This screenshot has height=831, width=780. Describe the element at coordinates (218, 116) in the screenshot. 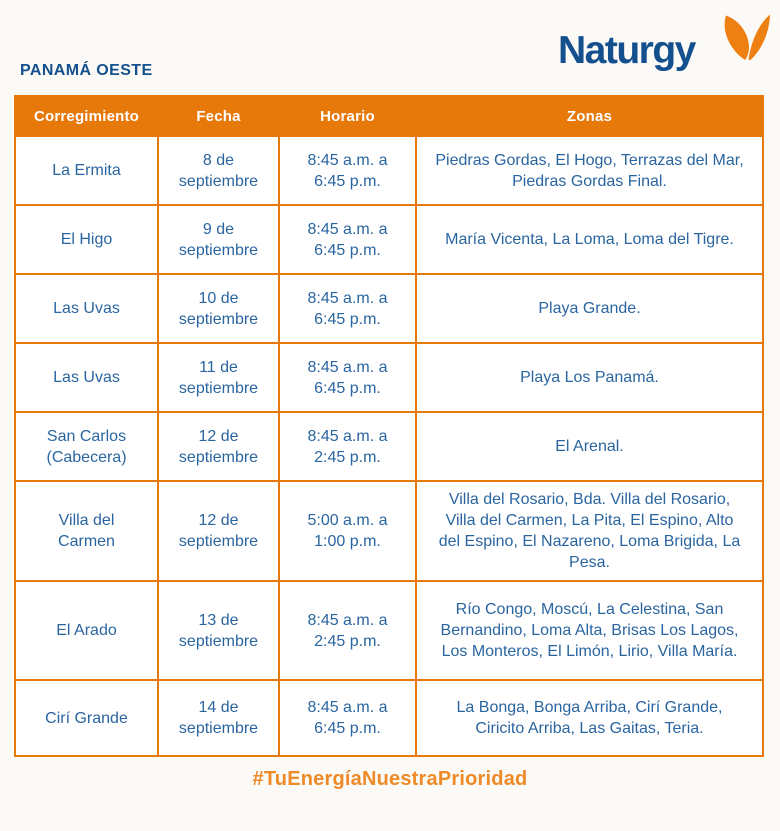

I see `column-header-fecha: Fecha` at that location.